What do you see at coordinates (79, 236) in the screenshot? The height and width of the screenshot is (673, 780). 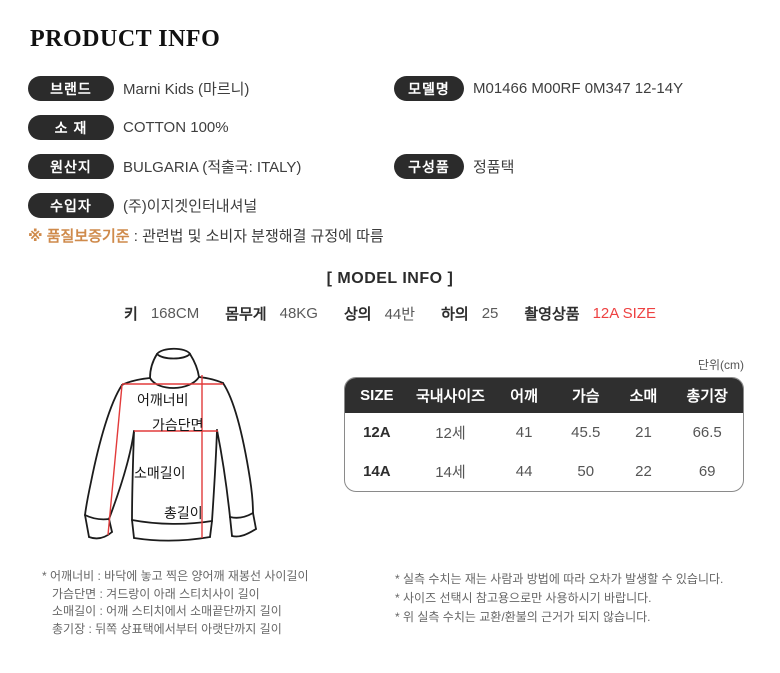 I see `quality-guarantee-label: ※ 품질보증기준` at bounding box center [79, 236].